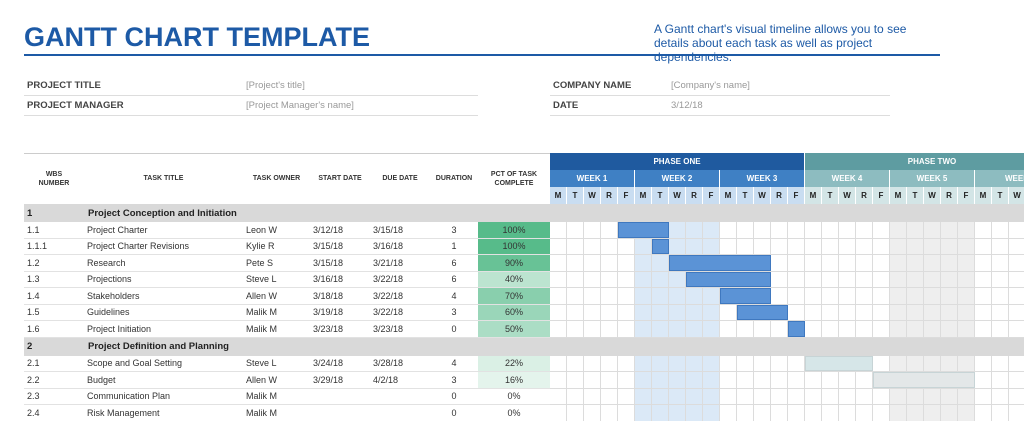 This screenshot has height=421, width=1024. Describe the element at coordinates (932, 195) in the screenshot. I see `day-header: W` at that location.